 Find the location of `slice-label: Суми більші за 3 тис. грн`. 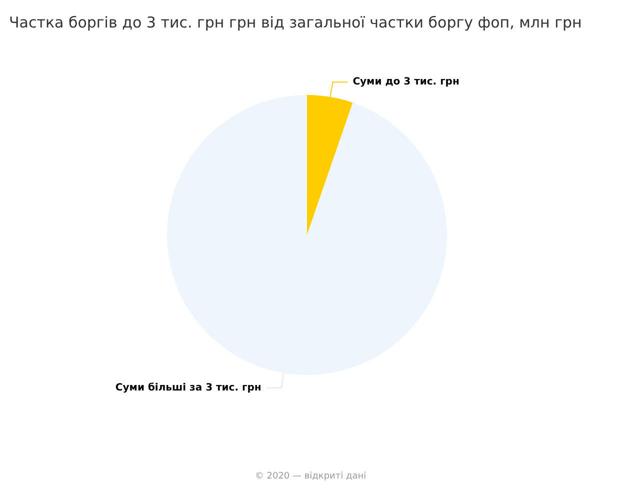

slice-label: Суми більші за 3 тис. грн is located at coordinates (188, 388).